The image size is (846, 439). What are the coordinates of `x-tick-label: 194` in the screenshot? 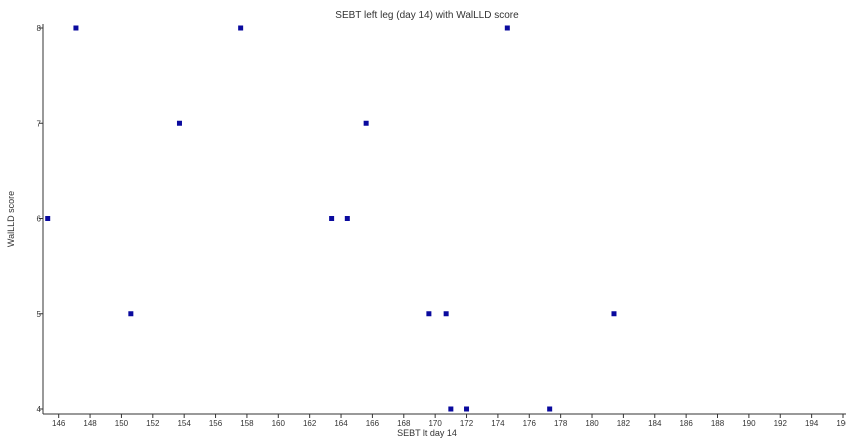 It's located at (812, 423).